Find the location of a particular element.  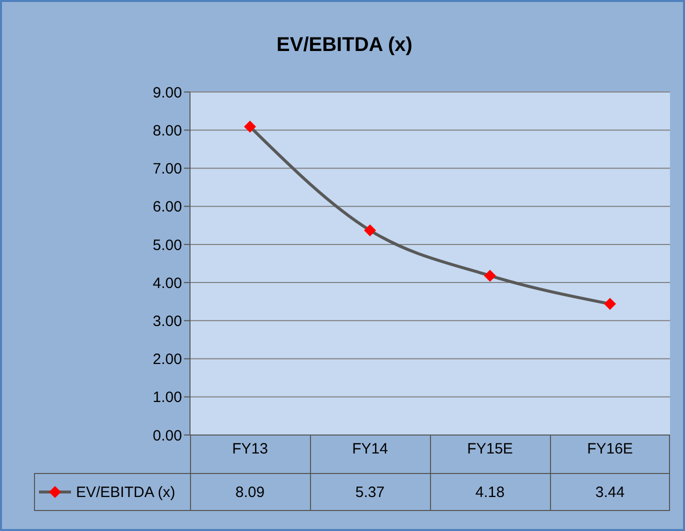

legend-label: EV/EBITDA (x) is located at coordinates (126, 492).